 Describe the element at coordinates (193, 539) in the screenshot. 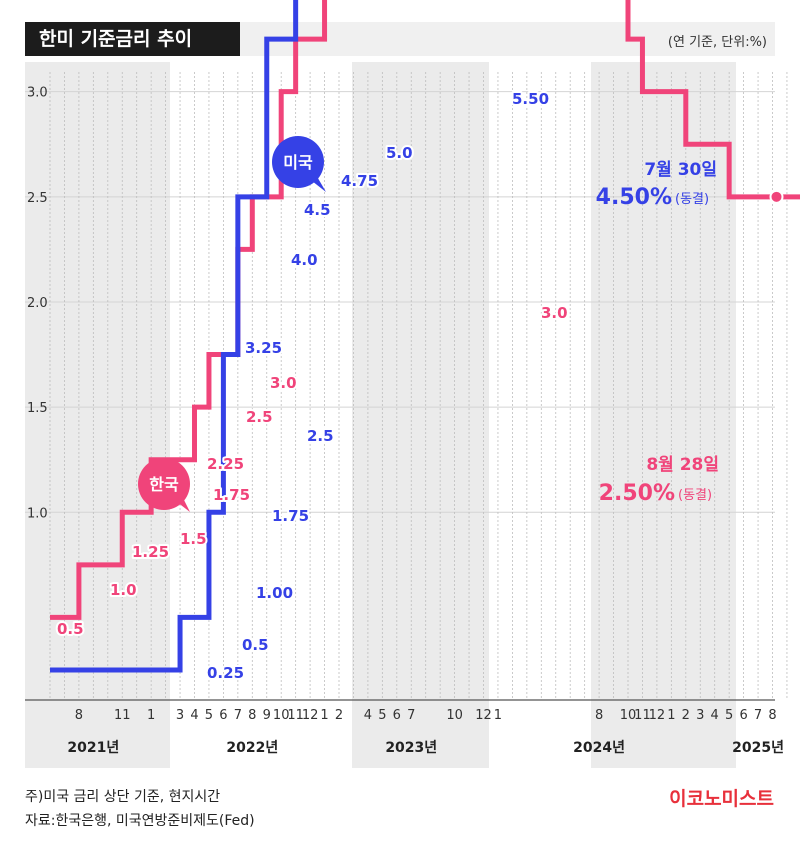

I see `korea-data-label: 1.5` at that location.